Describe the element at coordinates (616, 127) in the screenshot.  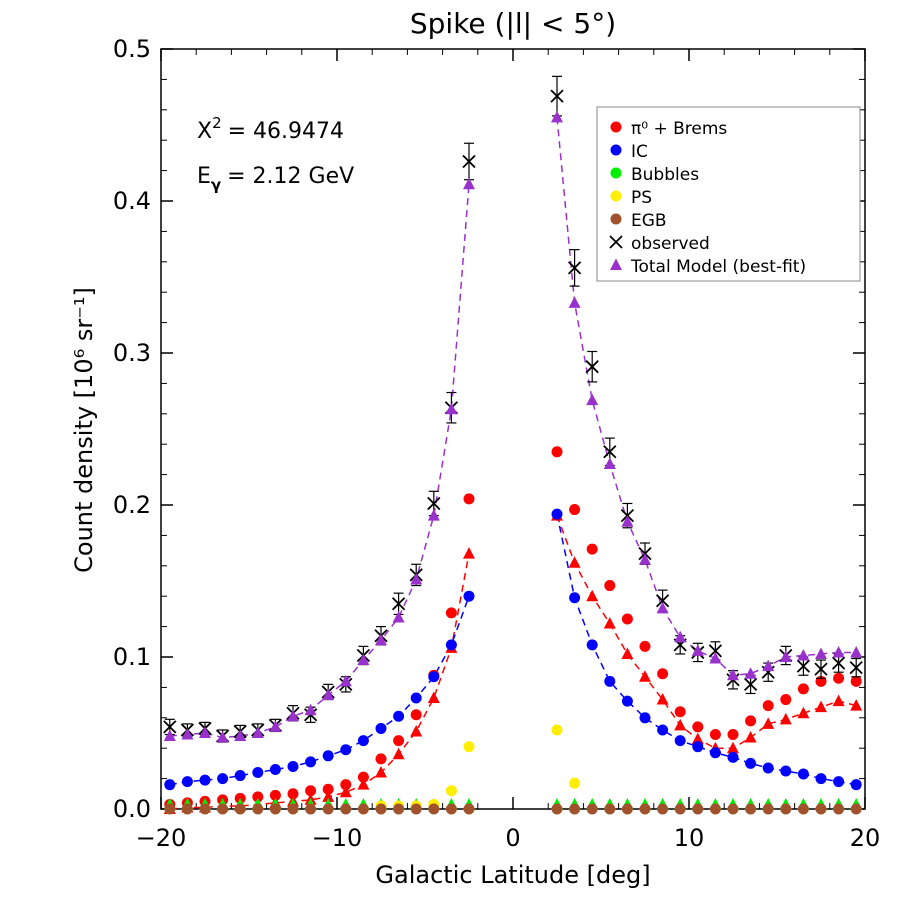
I see `legend-marker-brems` at that location.